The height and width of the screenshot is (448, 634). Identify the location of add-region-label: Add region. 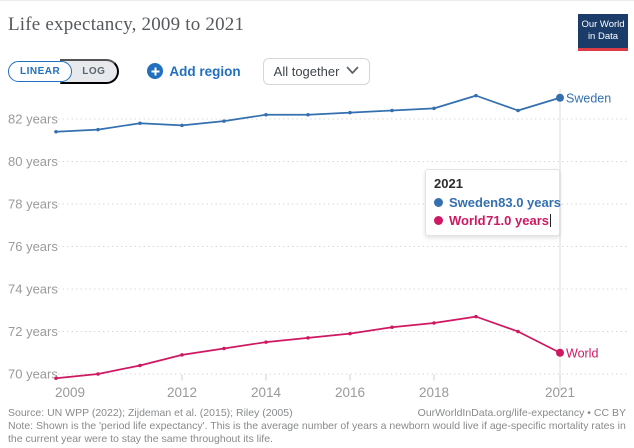
(205, 71).